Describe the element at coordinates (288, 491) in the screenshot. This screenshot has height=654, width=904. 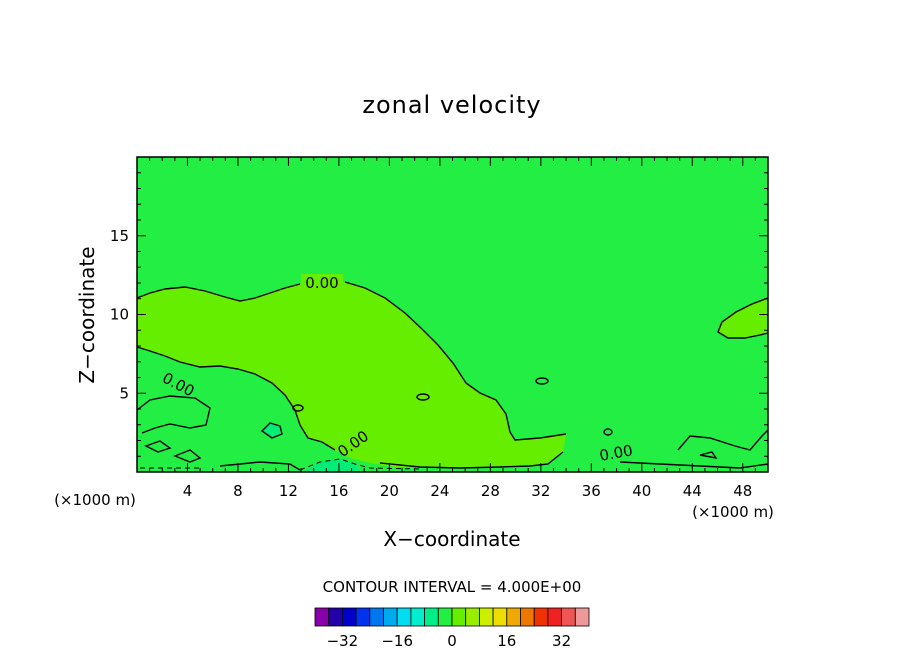
I see `x-tick-label: 12` at that location.